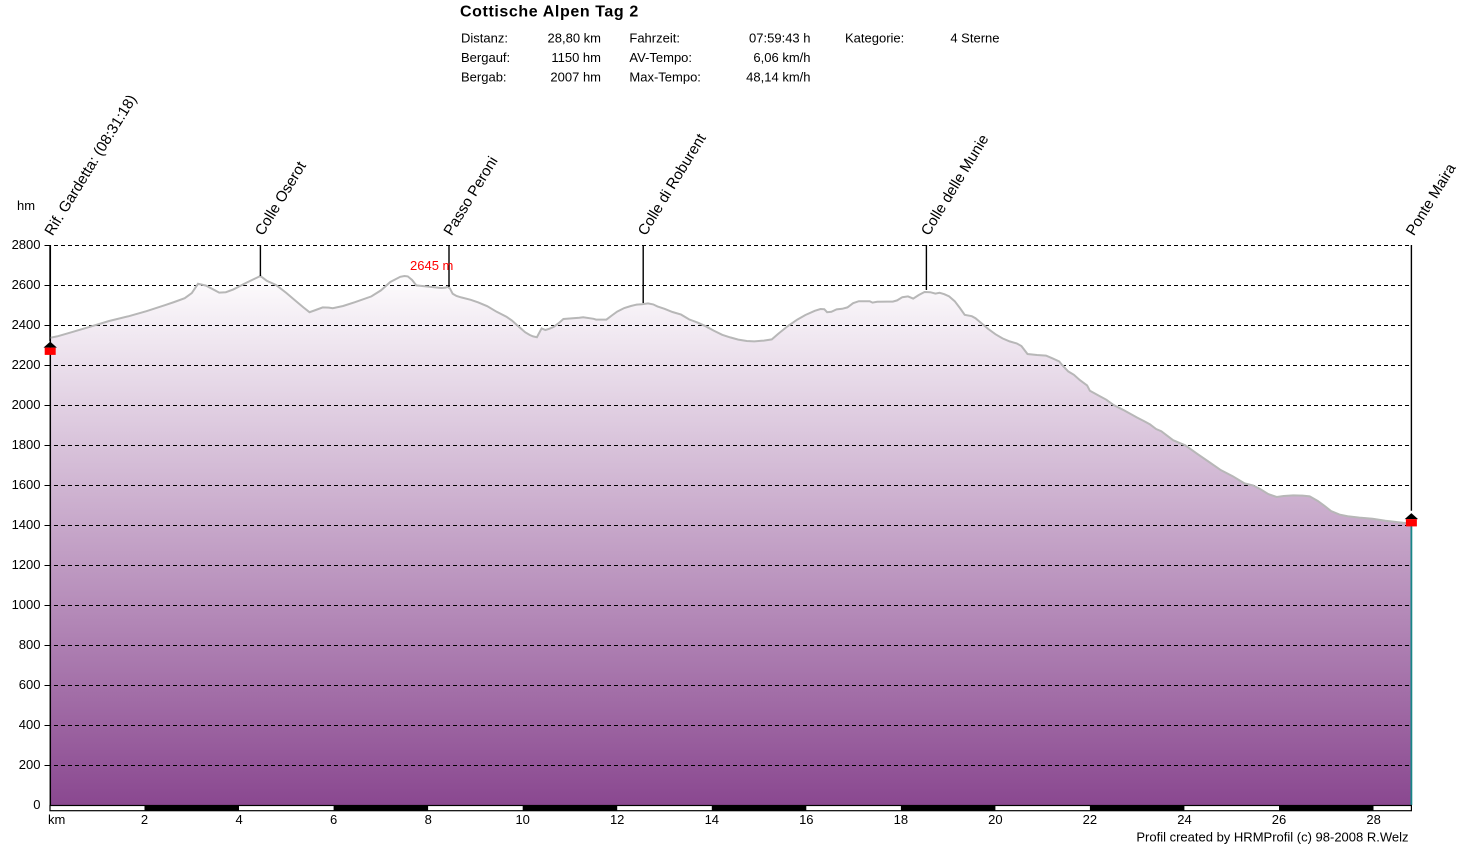 The image size is (1461, 851). I want to click on svg-text: 4, so click(238, 819).